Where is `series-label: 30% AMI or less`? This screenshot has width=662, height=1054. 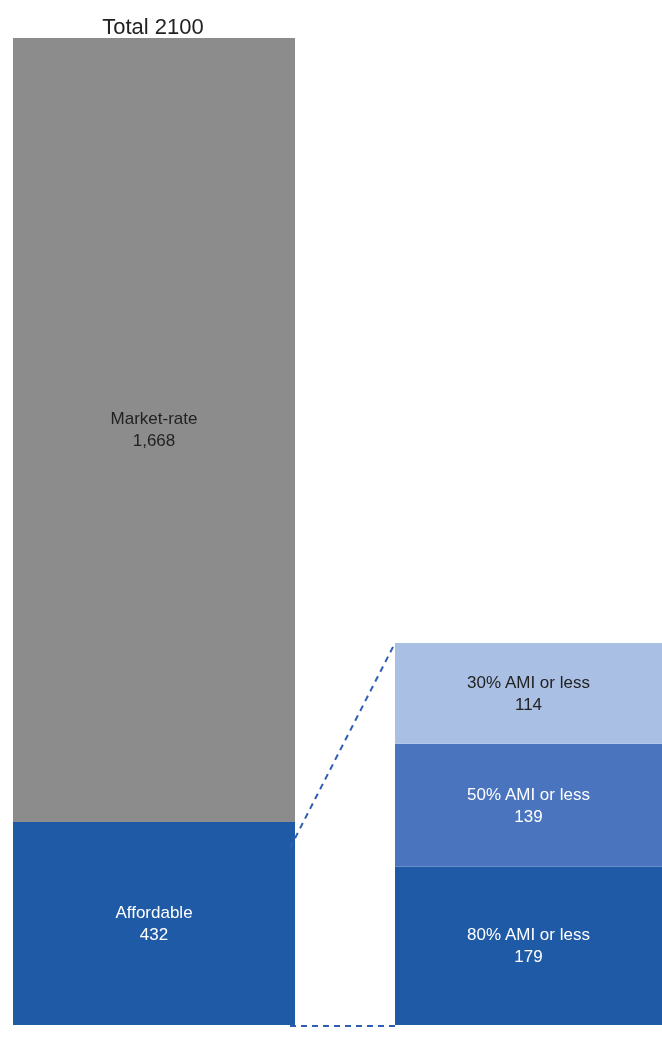
series-label: 30% AMI or less is located at coordinates (528, 682).